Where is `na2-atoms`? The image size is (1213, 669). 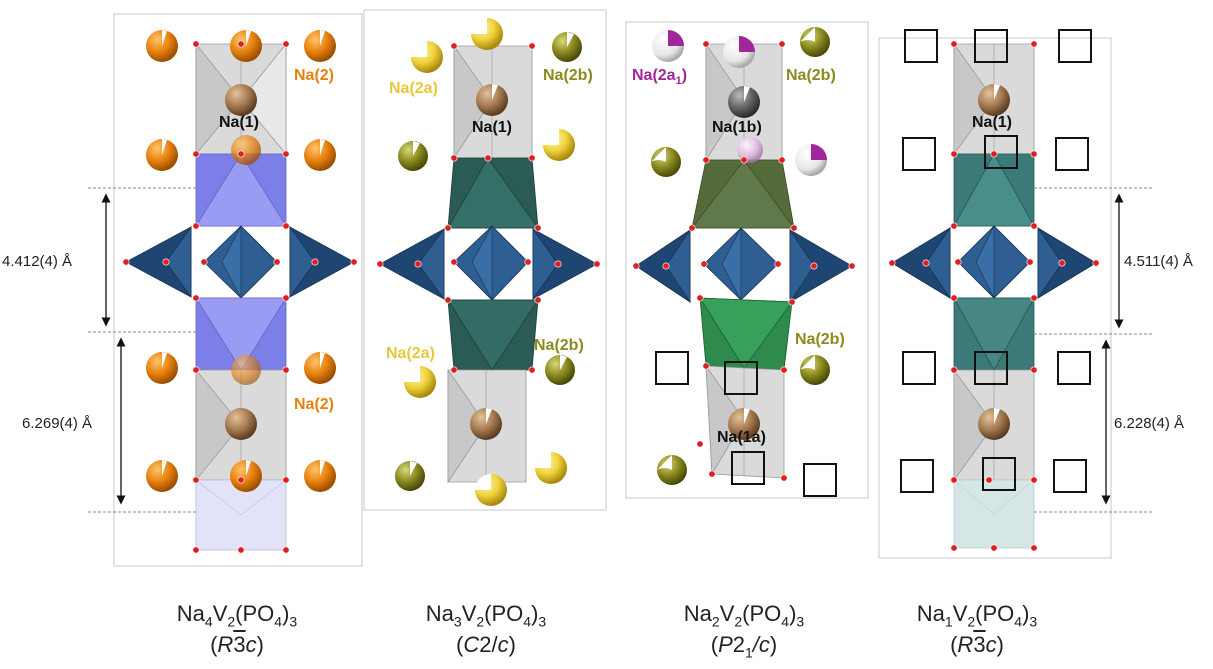 na2-atoms is located at coordinates (241, 261).